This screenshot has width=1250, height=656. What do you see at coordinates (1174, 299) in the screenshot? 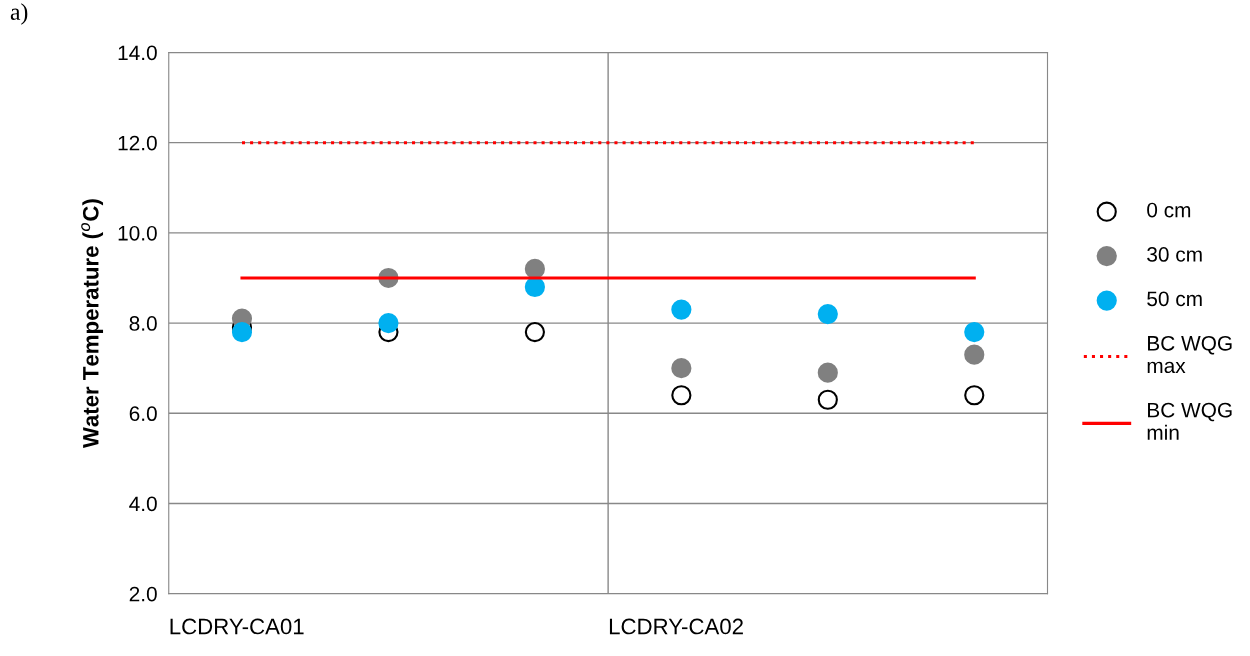
I see `legend-label: 50 cm` at bounding box center [1174, 299].